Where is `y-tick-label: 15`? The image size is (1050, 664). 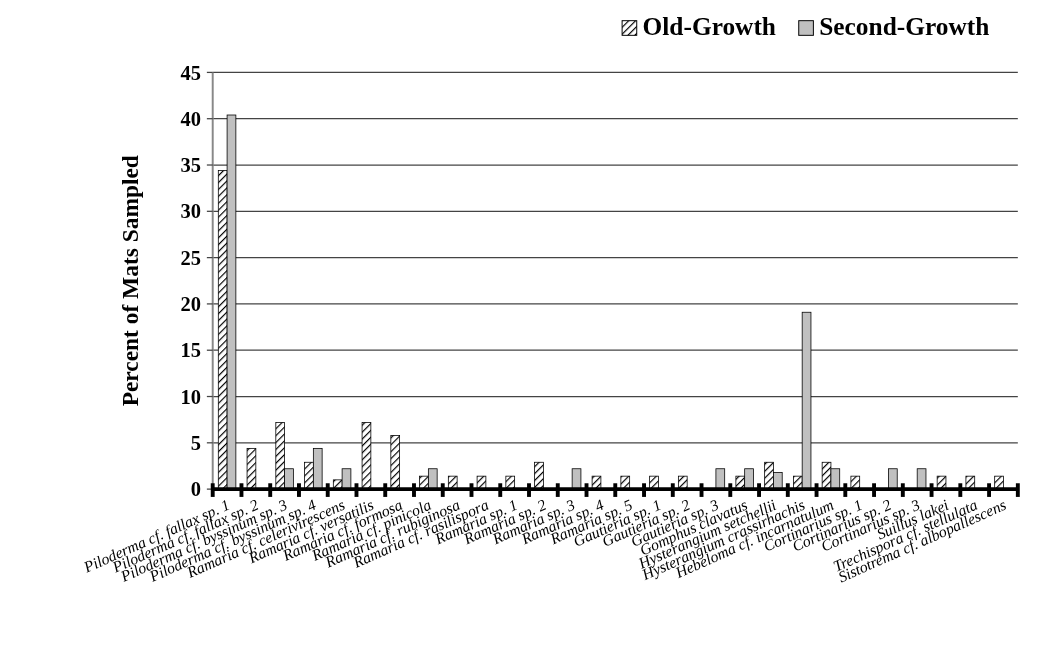
y-tick-label: 15 is located at coordinates (190, 350).